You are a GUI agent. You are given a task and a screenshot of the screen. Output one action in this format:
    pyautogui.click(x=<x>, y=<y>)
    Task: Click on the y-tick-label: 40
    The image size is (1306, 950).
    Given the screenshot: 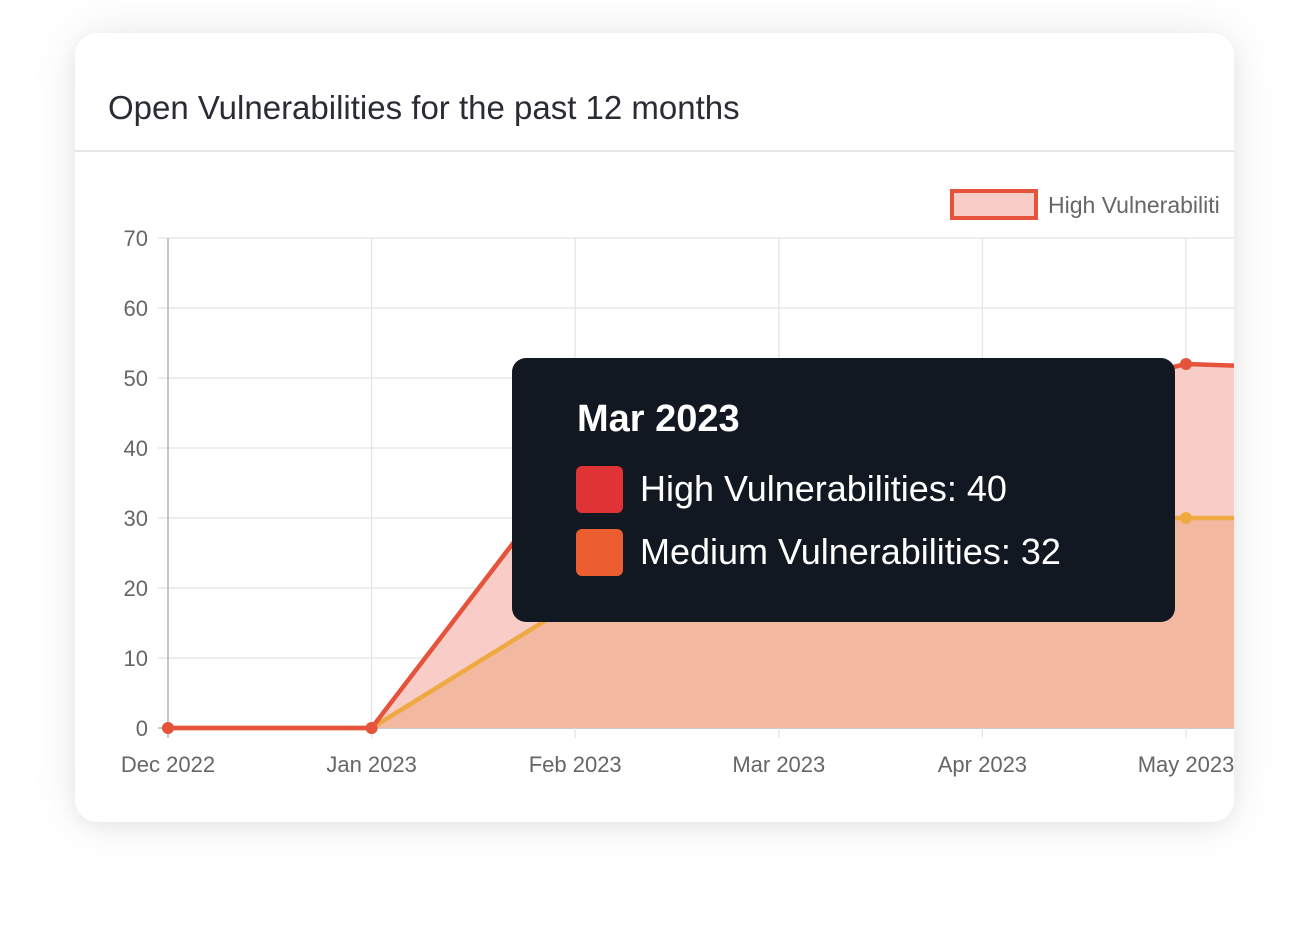 What is the action you would take?
    pyautogui.click(x=136, y=448)
    